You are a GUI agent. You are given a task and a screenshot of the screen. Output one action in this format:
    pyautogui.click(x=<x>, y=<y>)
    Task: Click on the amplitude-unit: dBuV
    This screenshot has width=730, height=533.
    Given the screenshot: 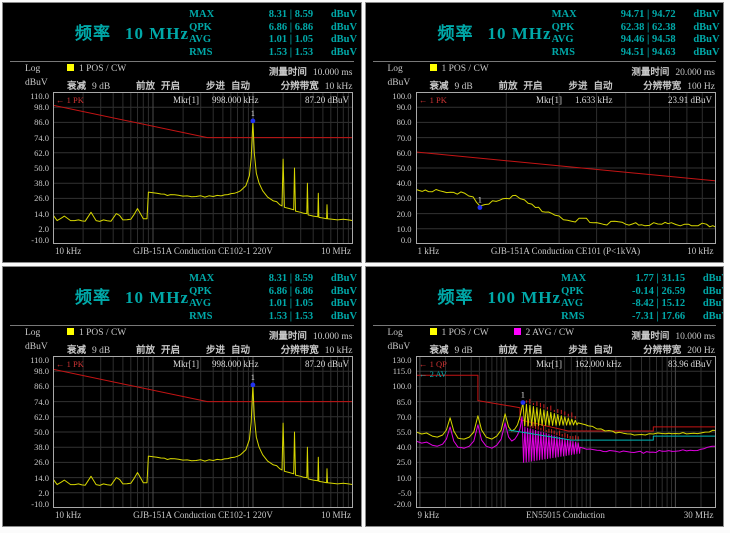 What is the action you would take?
    pyautogui.click(x=36, y=83)
    